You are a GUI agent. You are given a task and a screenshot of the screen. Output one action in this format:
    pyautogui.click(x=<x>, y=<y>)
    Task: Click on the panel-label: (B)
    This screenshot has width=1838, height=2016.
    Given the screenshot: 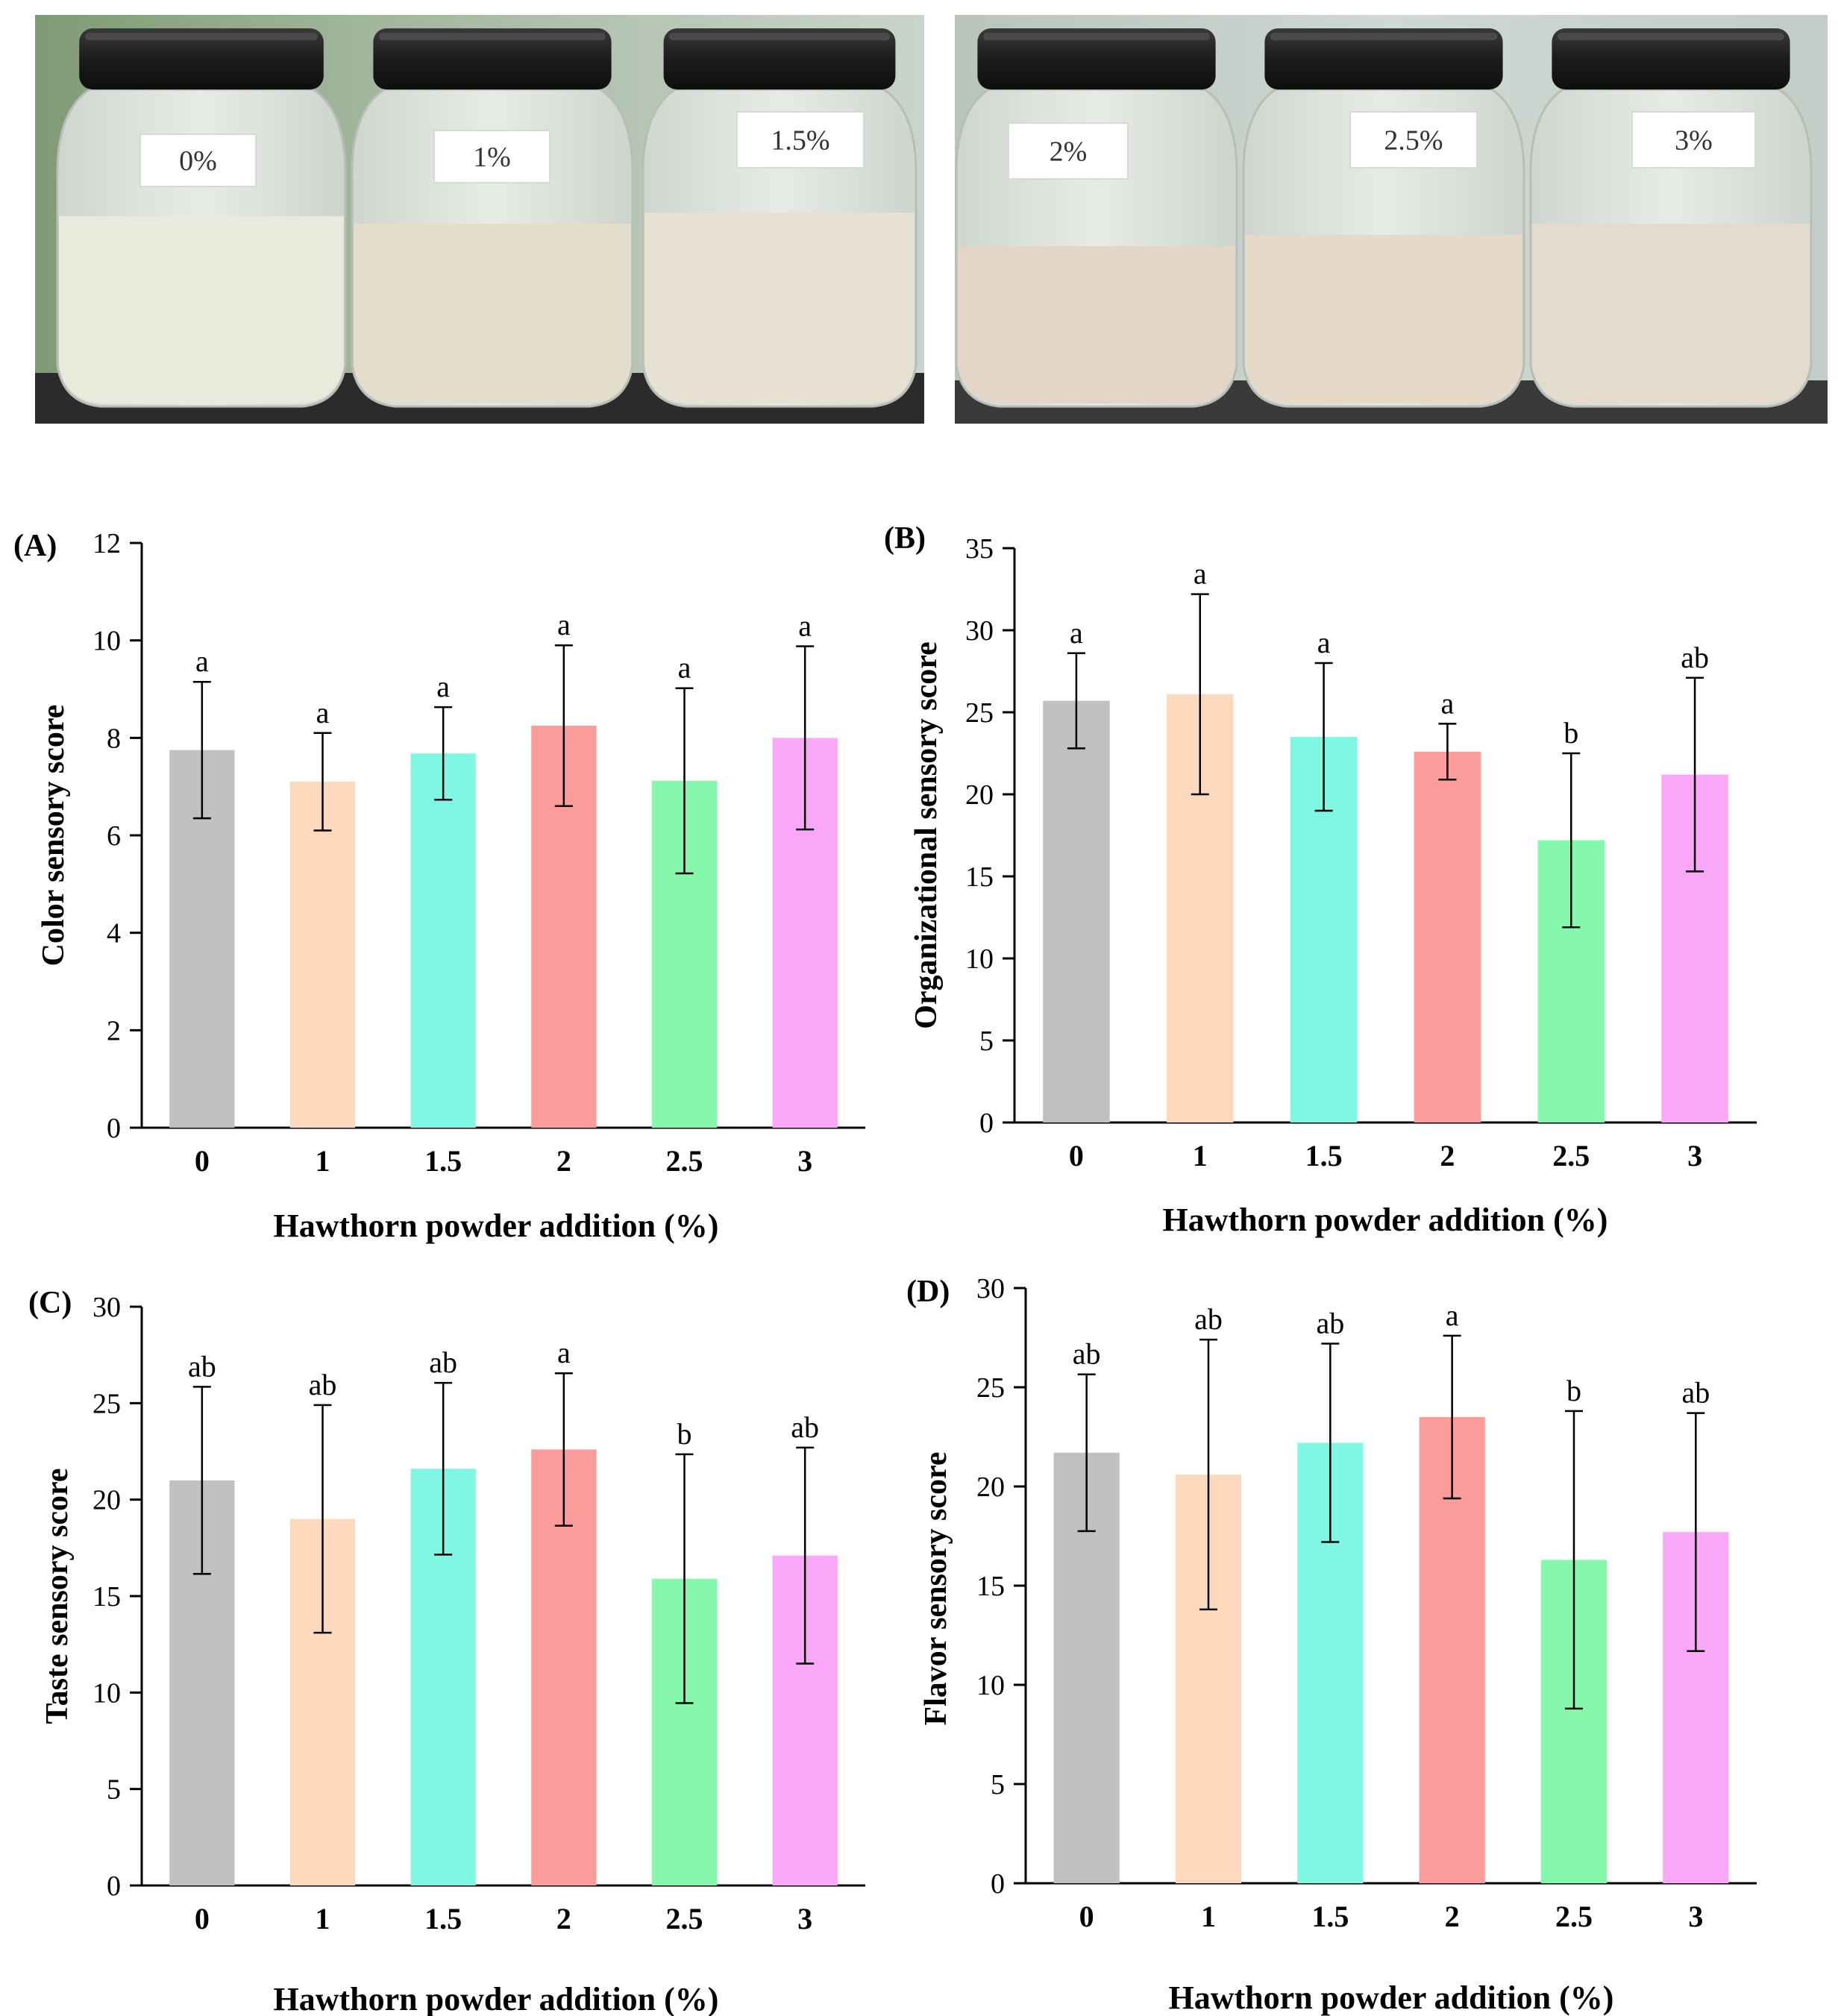 What is the action you would take?
    pyautogui.click(x=905, y=538)
    